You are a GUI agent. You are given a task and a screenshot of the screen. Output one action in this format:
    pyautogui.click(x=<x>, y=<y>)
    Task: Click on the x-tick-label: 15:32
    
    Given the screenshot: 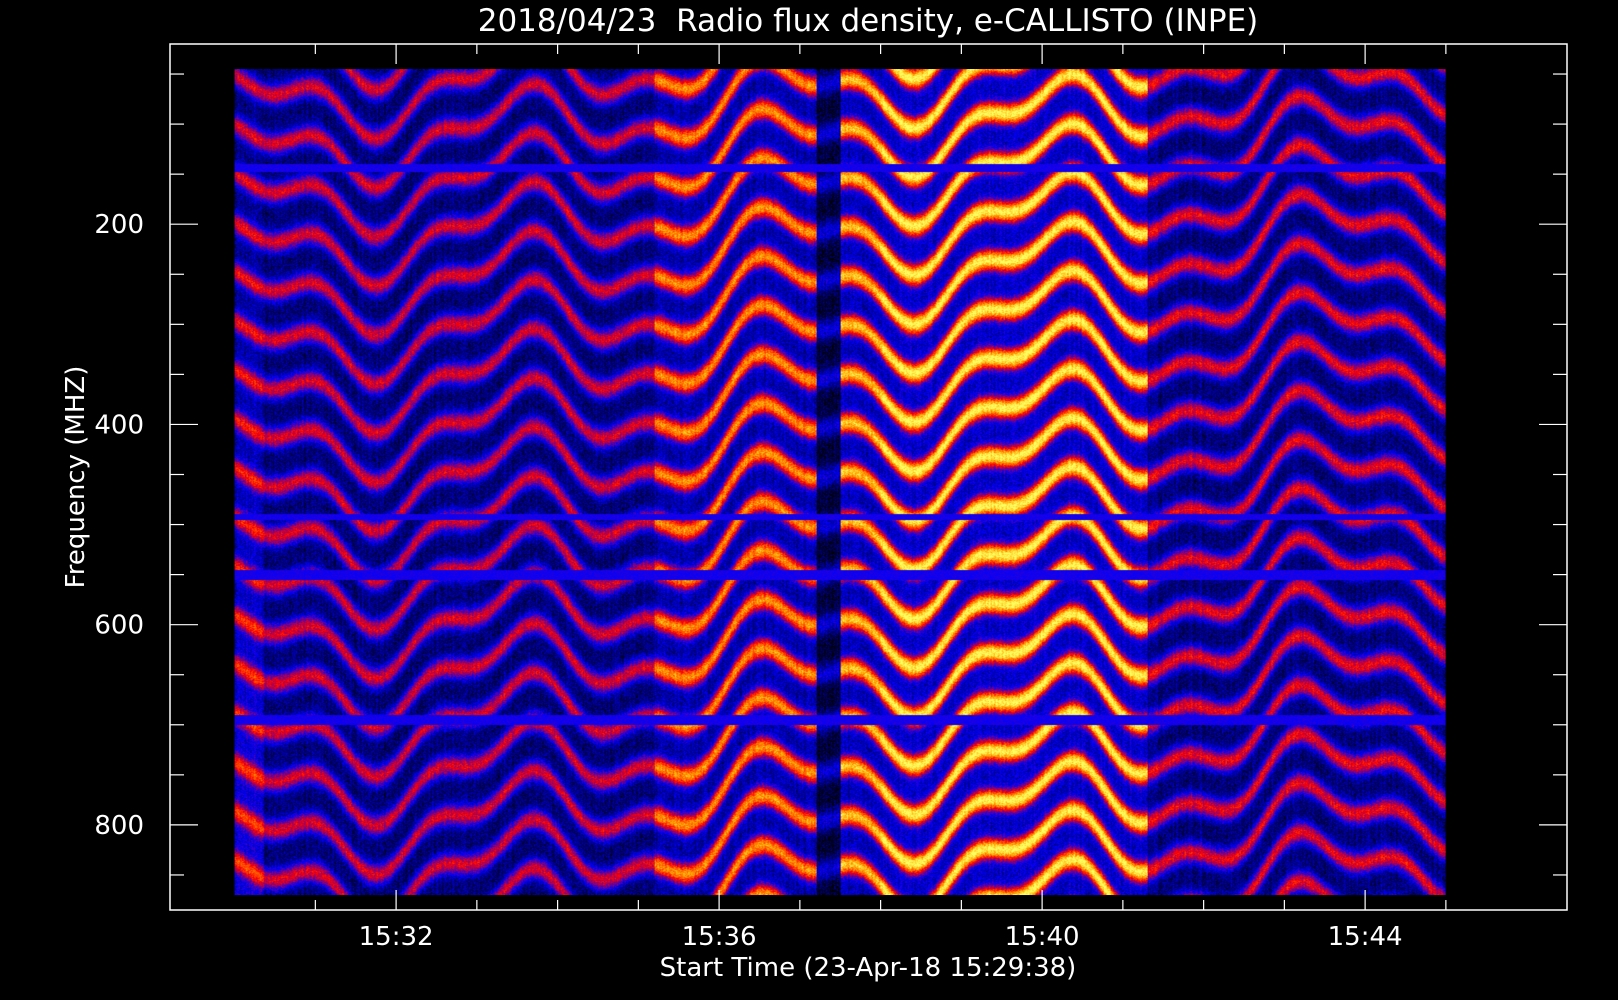 What is the action you would take?
    pyautogui.click(x=396, y=937)
    